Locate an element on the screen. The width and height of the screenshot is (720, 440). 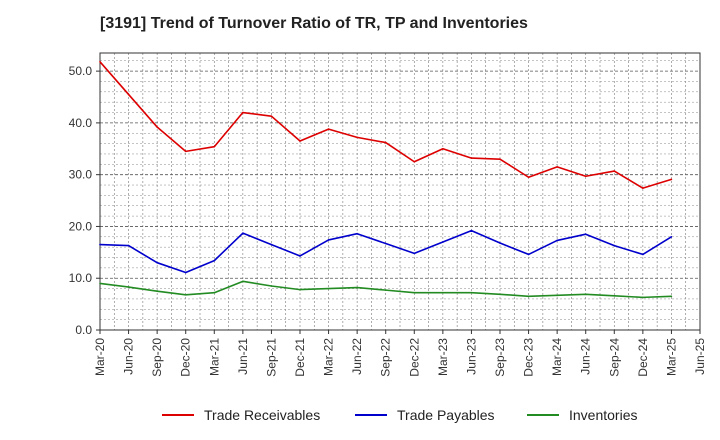
x-tick-label: Mar-20 is located at coordinates (100, 357).